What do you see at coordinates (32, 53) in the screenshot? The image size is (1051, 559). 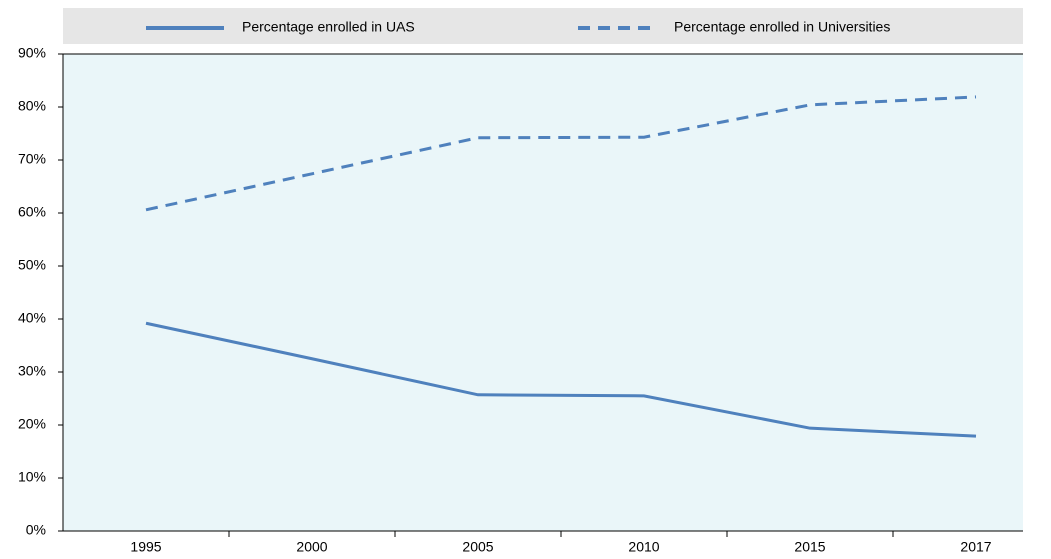 I see `y-tick-label: 90%` at bounding box center [32, 53].